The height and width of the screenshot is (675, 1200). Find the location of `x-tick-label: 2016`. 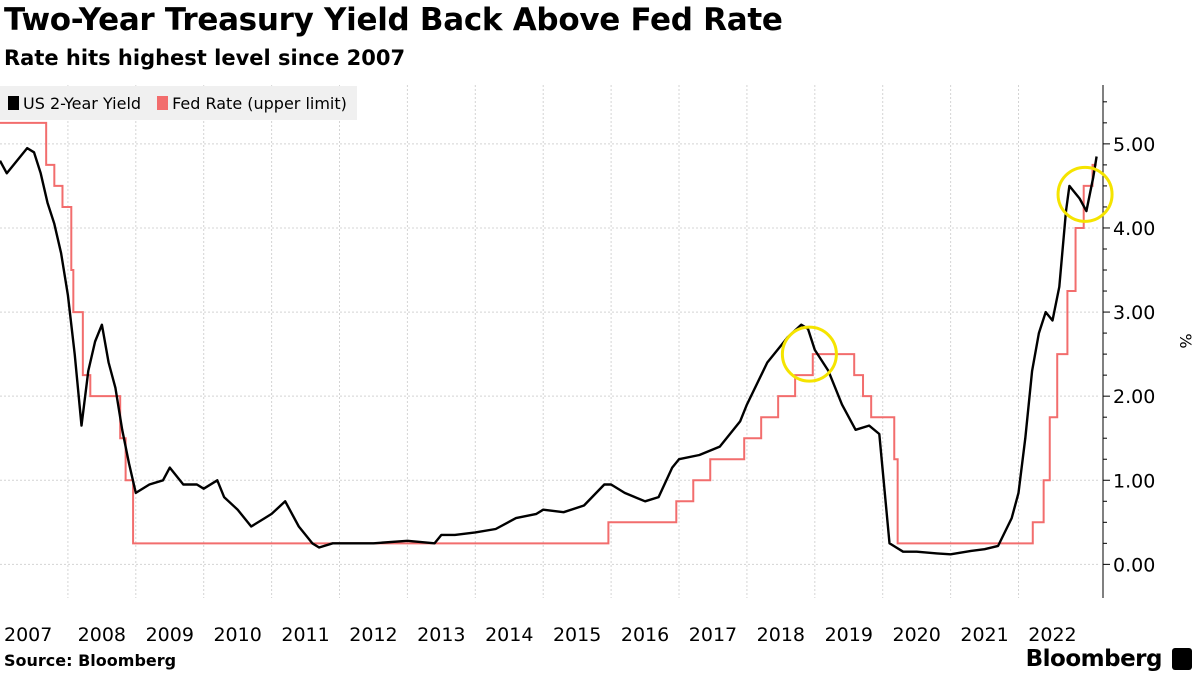

x-tick-label: 2016 is located at coordinates (645, 635).